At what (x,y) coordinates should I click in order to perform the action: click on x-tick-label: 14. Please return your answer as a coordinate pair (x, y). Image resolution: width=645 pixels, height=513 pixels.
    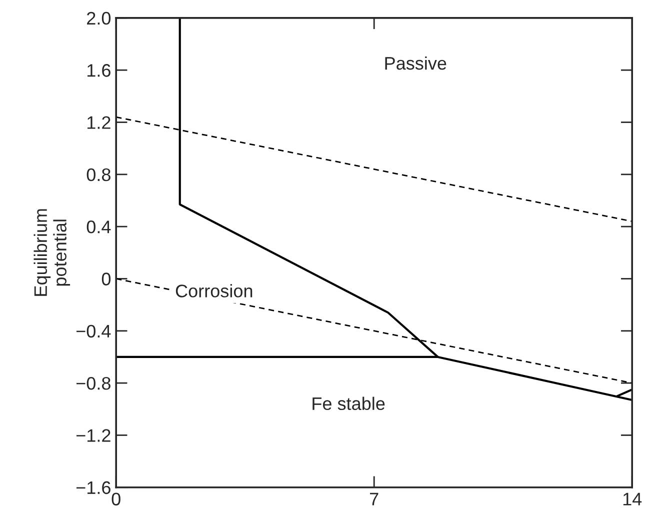
    Looking at the image, I should click on (632, 499).